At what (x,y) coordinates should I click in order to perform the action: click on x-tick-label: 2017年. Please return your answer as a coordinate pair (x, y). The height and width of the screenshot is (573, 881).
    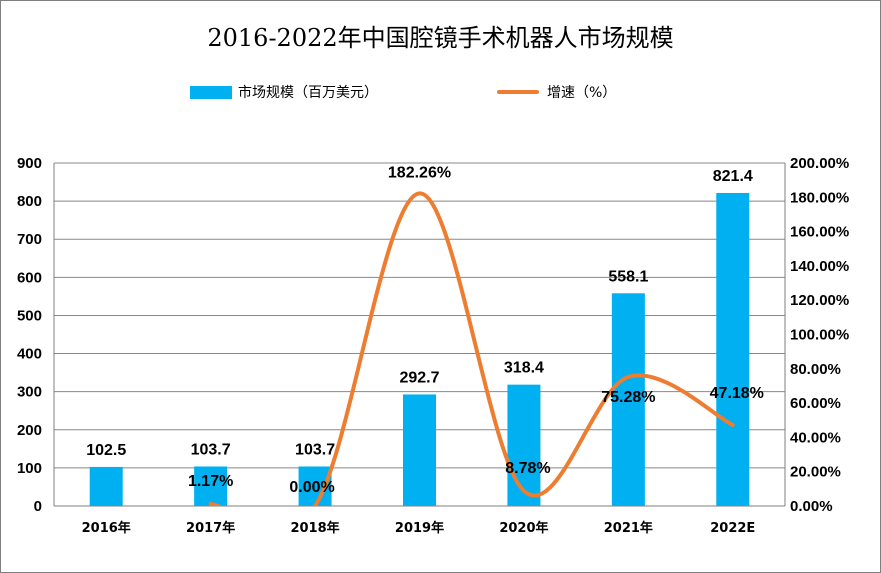
    Looking at the image, I should click on (210, 528).